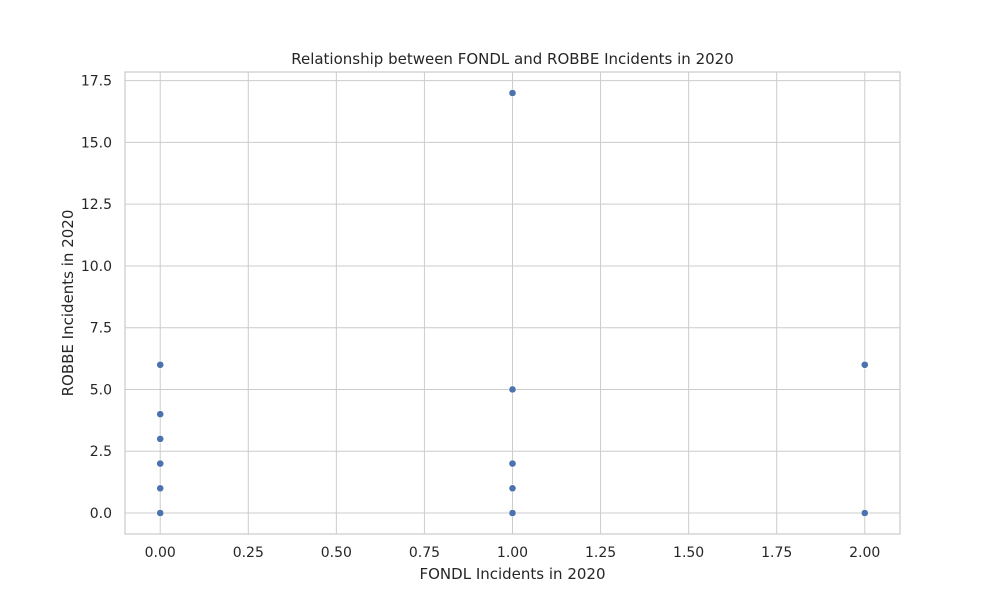  What do you see at coordinates (776, 553) in the screenshot?
I see `x-tick-label: 1.75` at bounding box center [776, 553].